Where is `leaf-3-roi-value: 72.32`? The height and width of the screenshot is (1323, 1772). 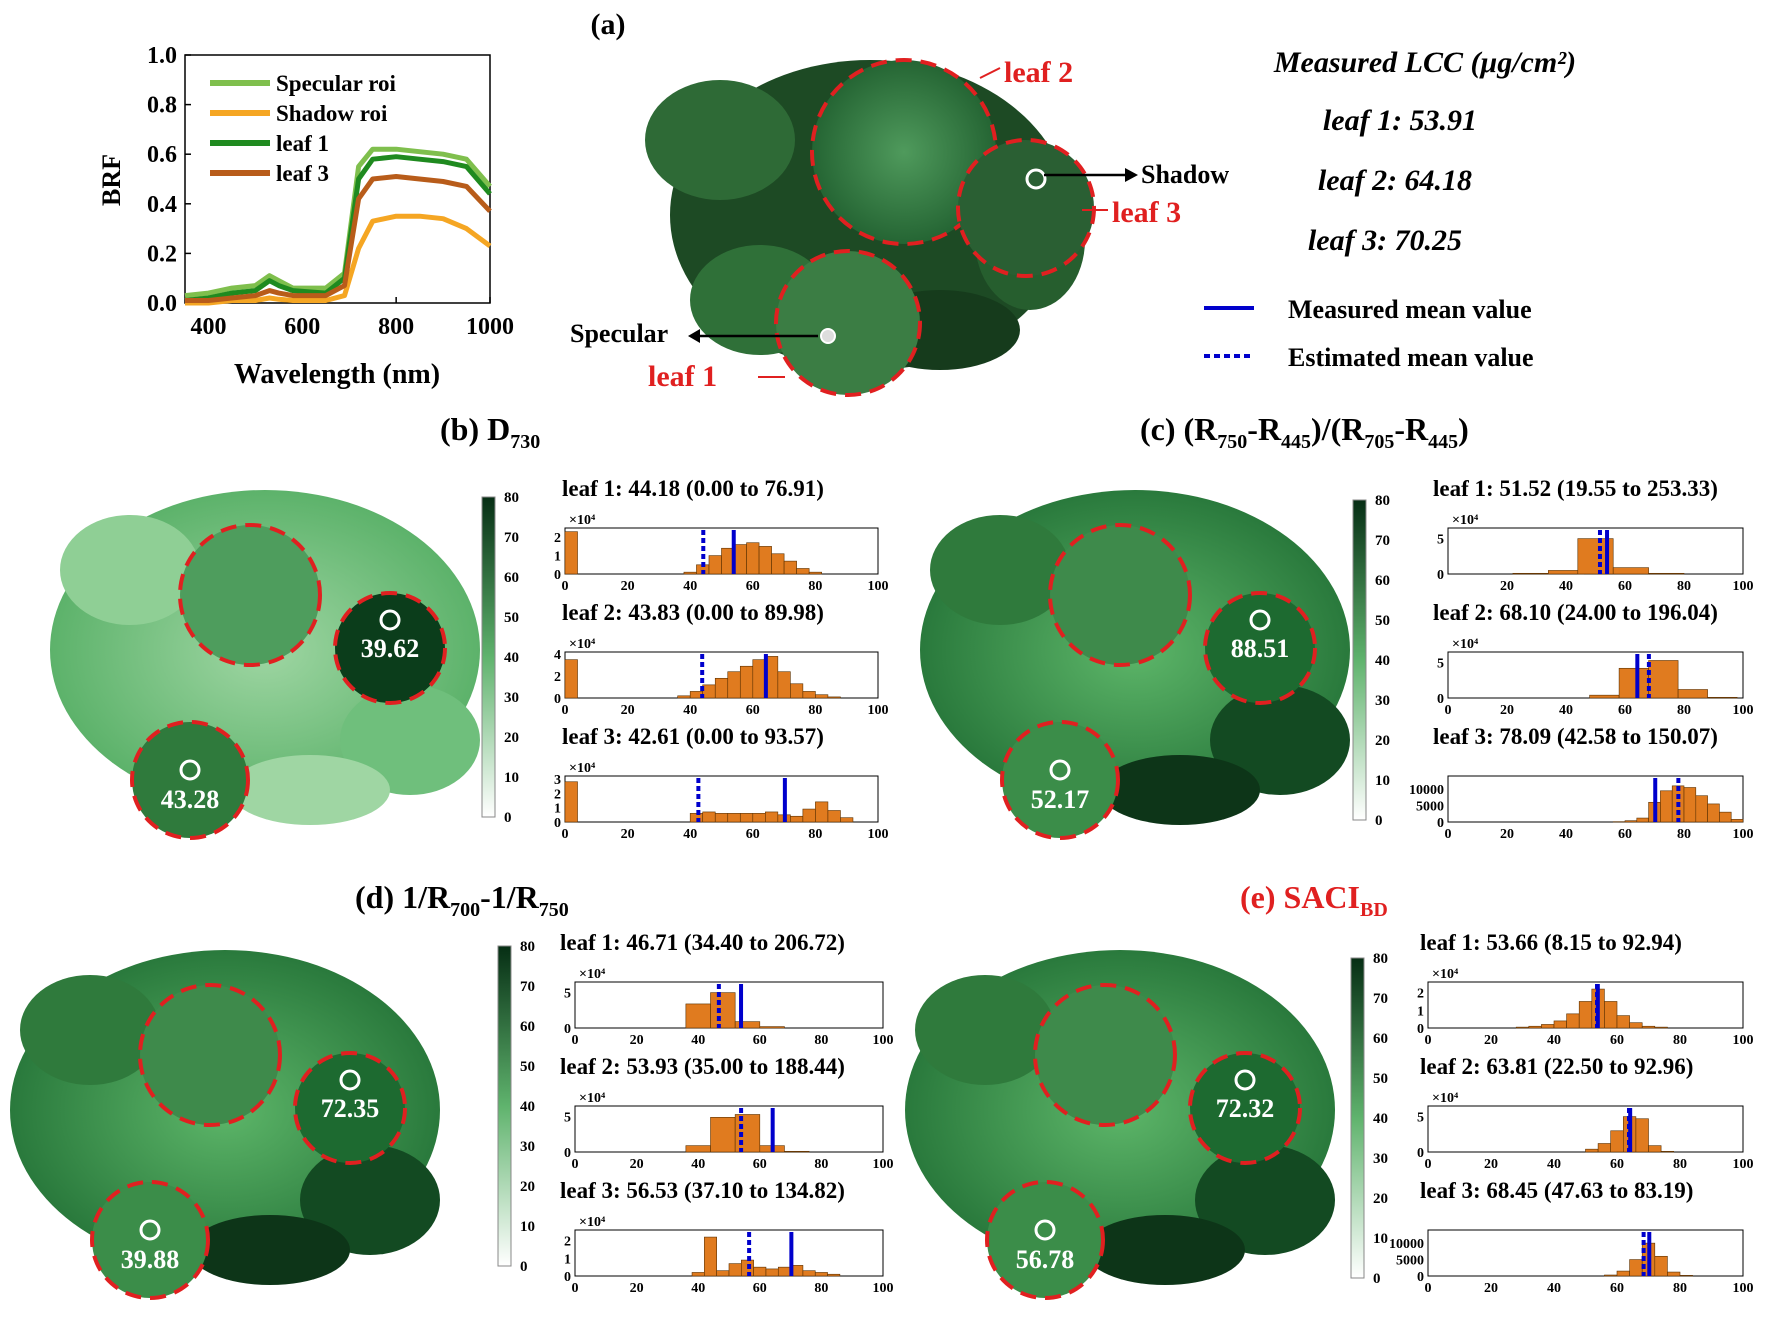
leaf-3-roi-value: 72.32 is located at coordinates (1245, 1108).